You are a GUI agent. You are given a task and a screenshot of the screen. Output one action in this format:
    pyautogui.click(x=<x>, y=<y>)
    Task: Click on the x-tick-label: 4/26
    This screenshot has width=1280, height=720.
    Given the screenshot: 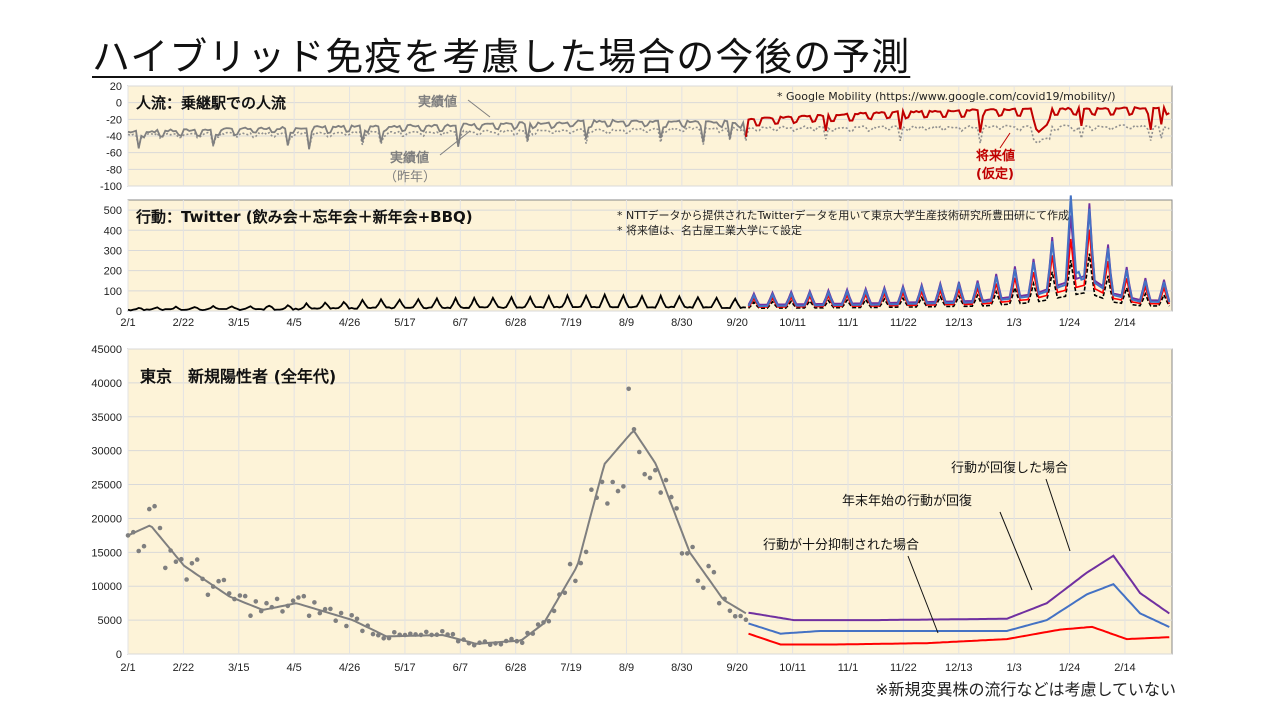 What is the action you would take?
    pyautogui.click(x=349, y=668)
    